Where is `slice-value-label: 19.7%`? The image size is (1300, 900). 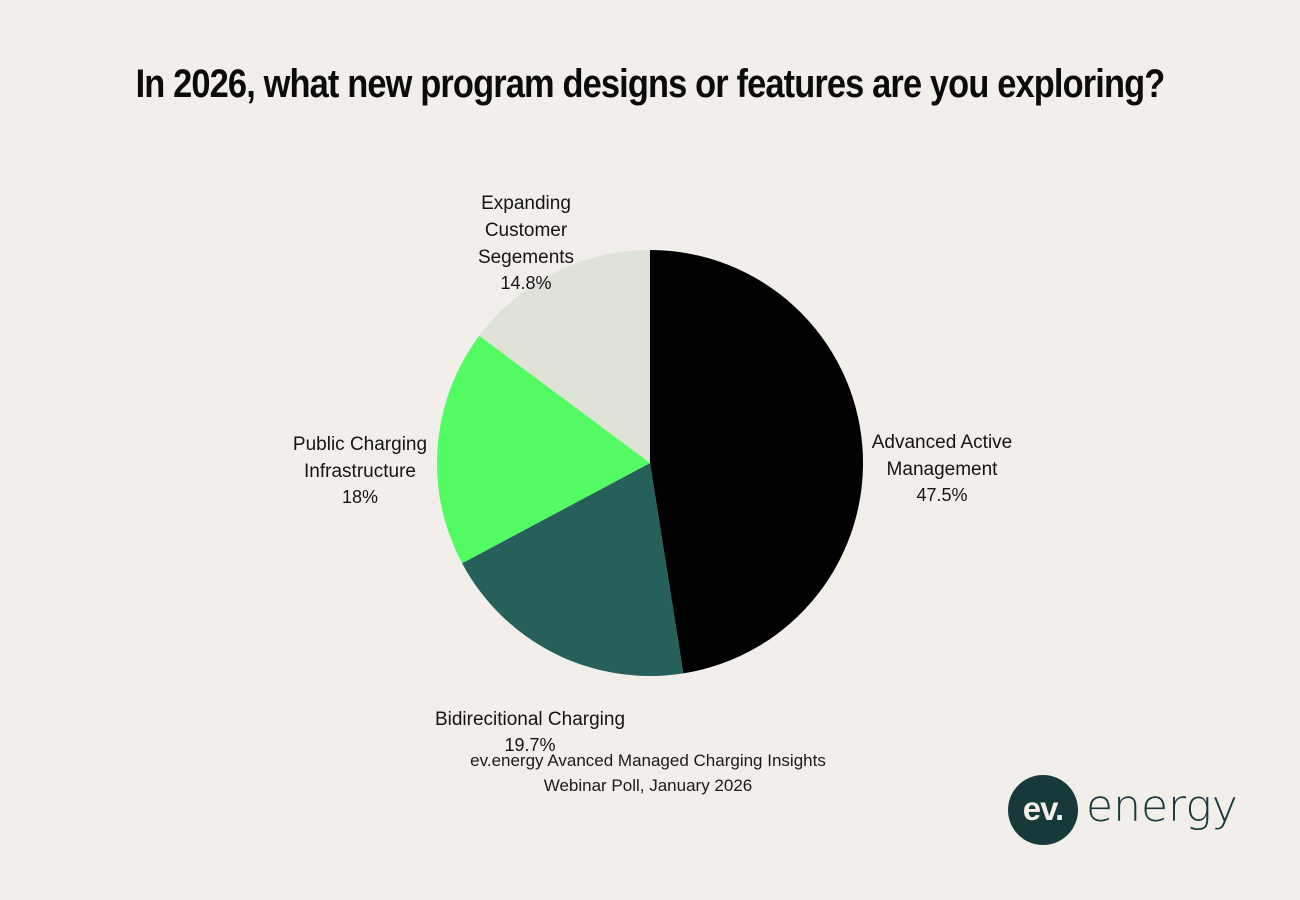
slice-value-label: 19.7% is located at coordinates (530, 745).